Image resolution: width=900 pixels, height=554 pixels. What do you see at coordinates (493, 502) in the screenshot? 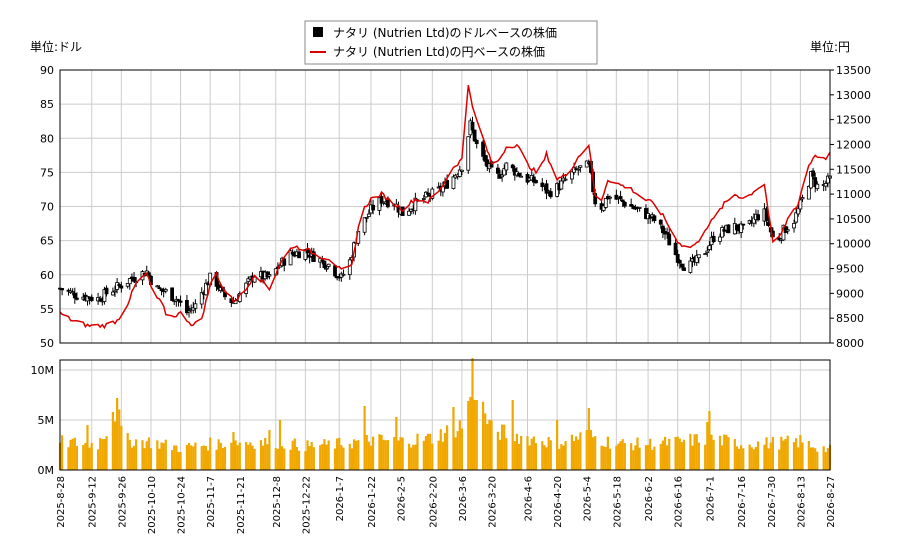
I see `x-tick-label: 2026-3-20` at bounding box center [493, 502].